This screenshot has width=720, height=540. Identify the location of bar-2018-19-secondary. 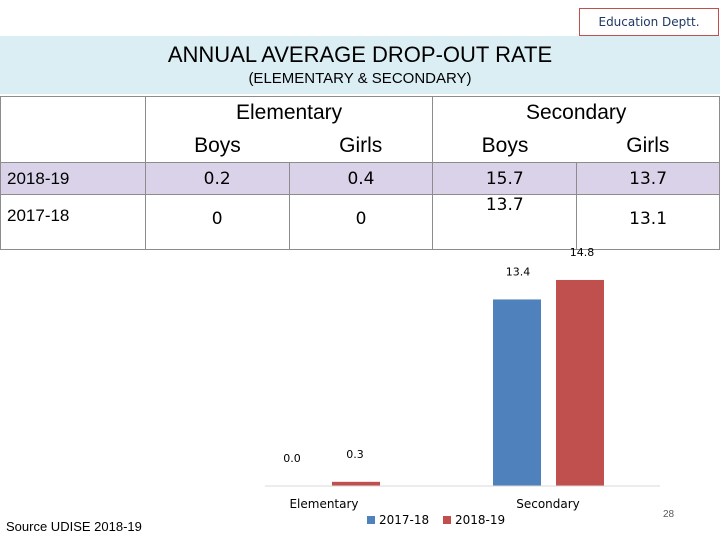
(580, 382).